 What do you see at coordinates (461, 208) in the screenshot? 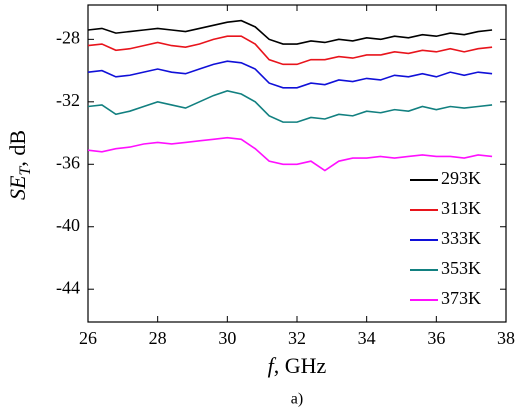
I see `legend-label: 313K` at bounding box center [461, 208].